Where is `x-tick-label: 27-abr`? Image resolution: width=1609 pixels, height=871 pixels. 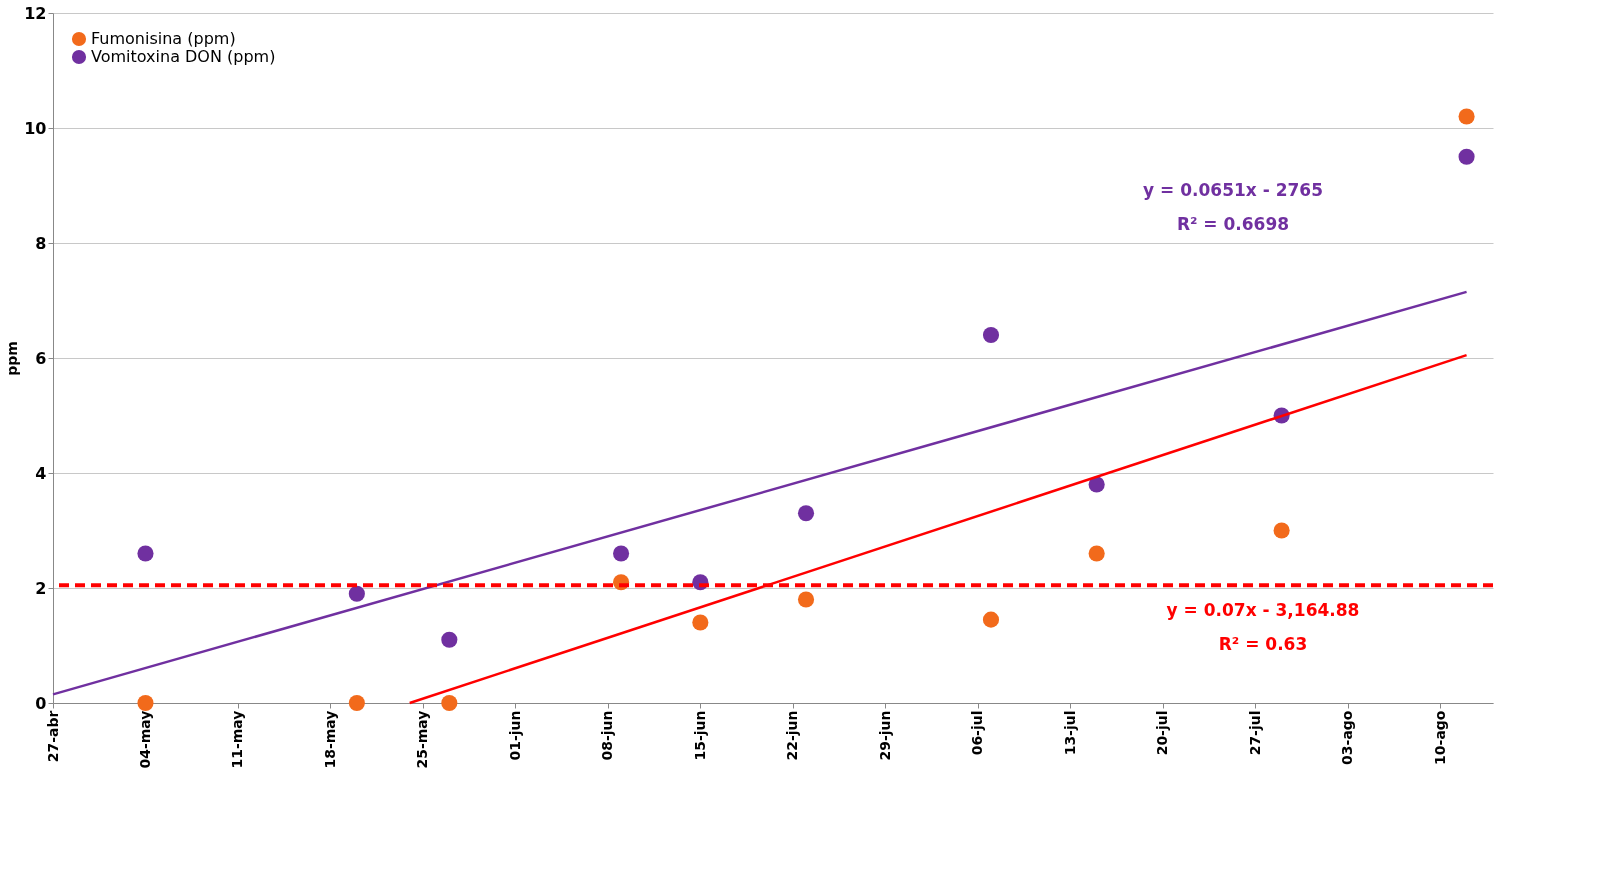
x-tick-label: 27-abr is located at coordinates (52, 736).